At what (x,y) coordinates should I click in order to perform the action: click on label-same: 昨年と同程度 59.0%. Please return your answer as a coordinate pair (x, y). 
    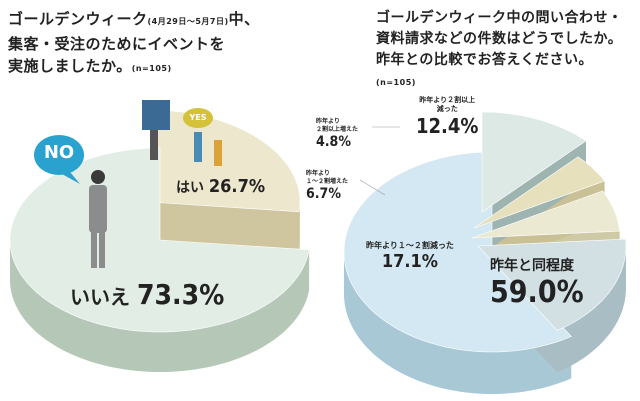
    Looking at the image, I should click on (537, 282).